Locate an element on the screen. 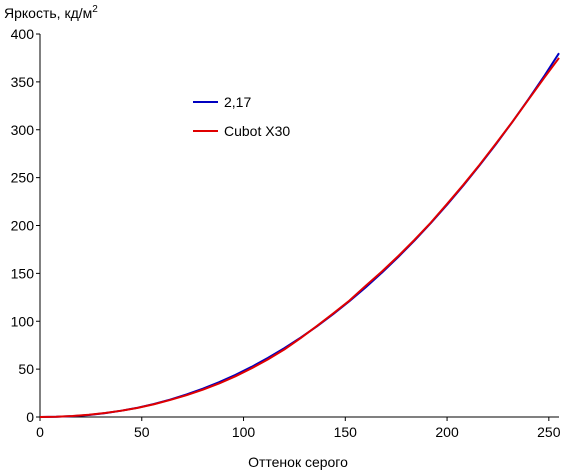 The image size is (563, 470). x-tick-label: 50 is located at coordinates (142, 432).